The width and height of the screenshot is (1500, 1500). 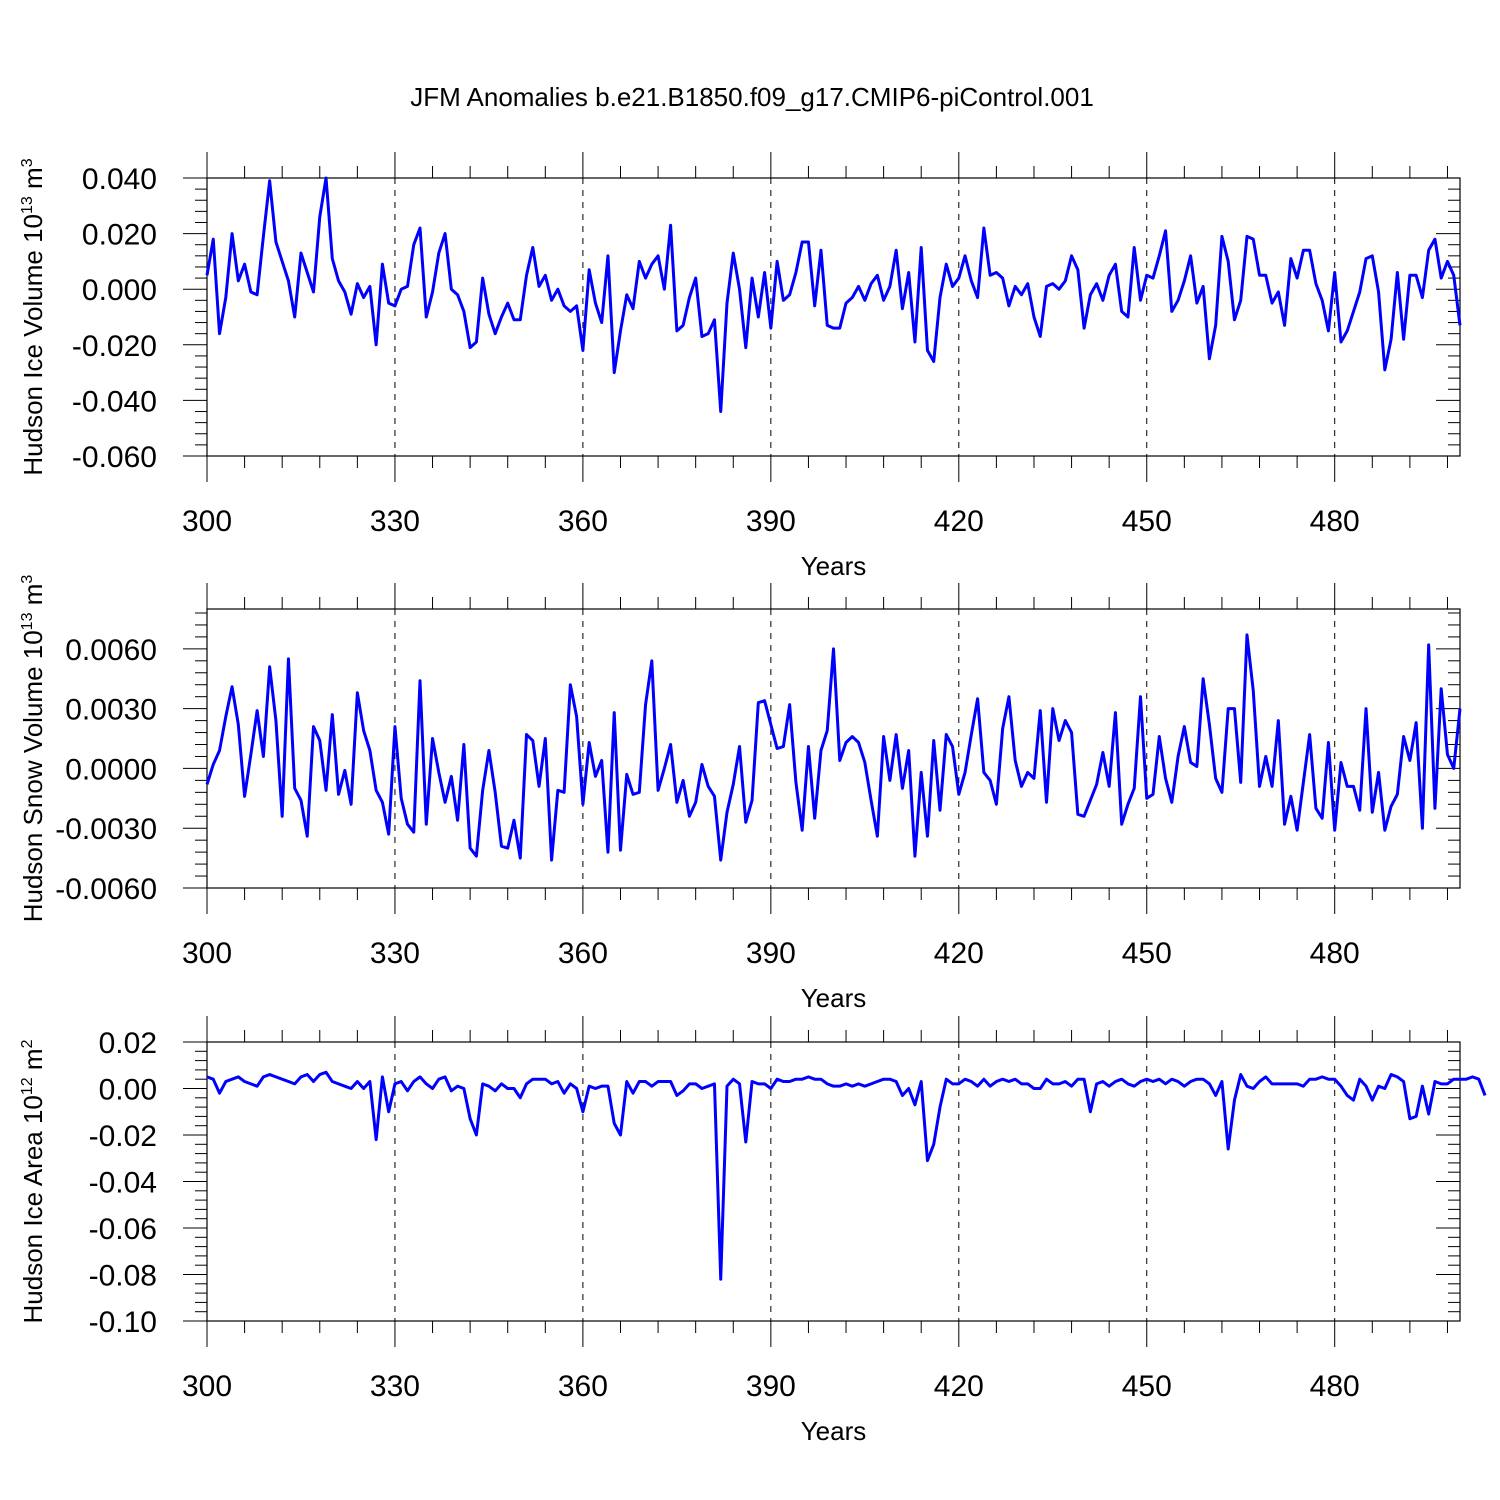 What do you see at coordinates (128, 1043) in the screenshot?
I see `y-tick-label: 0.02` at bounding box center [128, 1043].